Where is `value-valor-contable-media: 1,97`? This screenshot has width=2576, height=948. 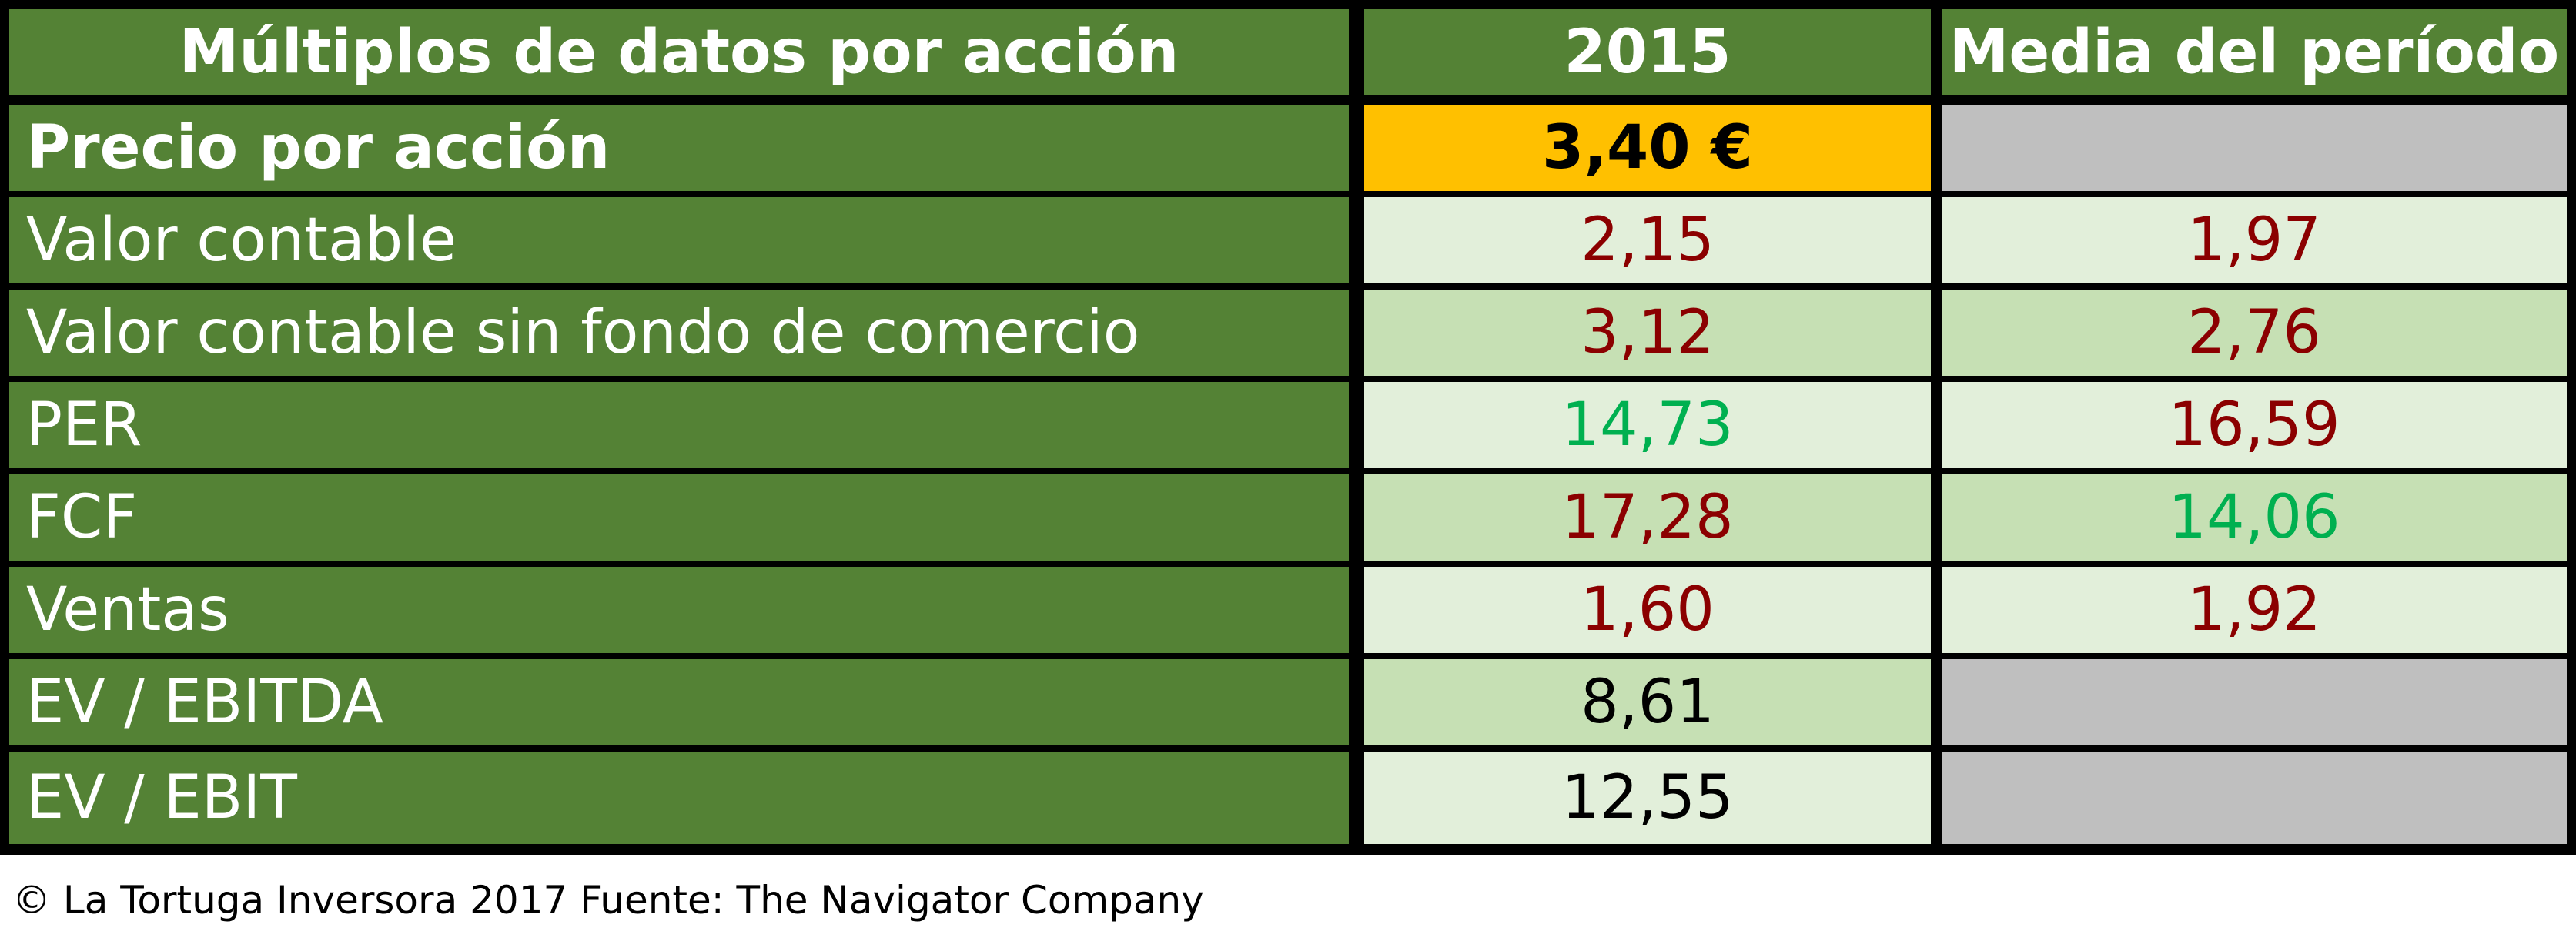
value-valor-contable-media: 1,97 is located at coordinates (2255, 240).